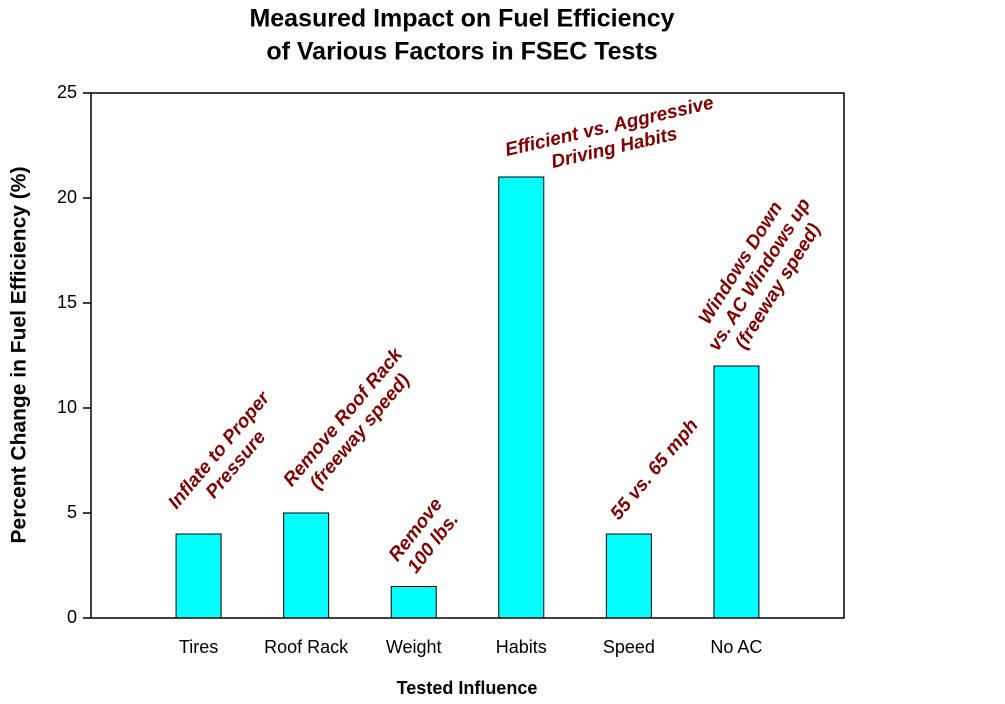 The image size is (1005, 704). I want to click on y-axis-label: Percent Change in Fuel Efficiency (%), so click(19, 355).